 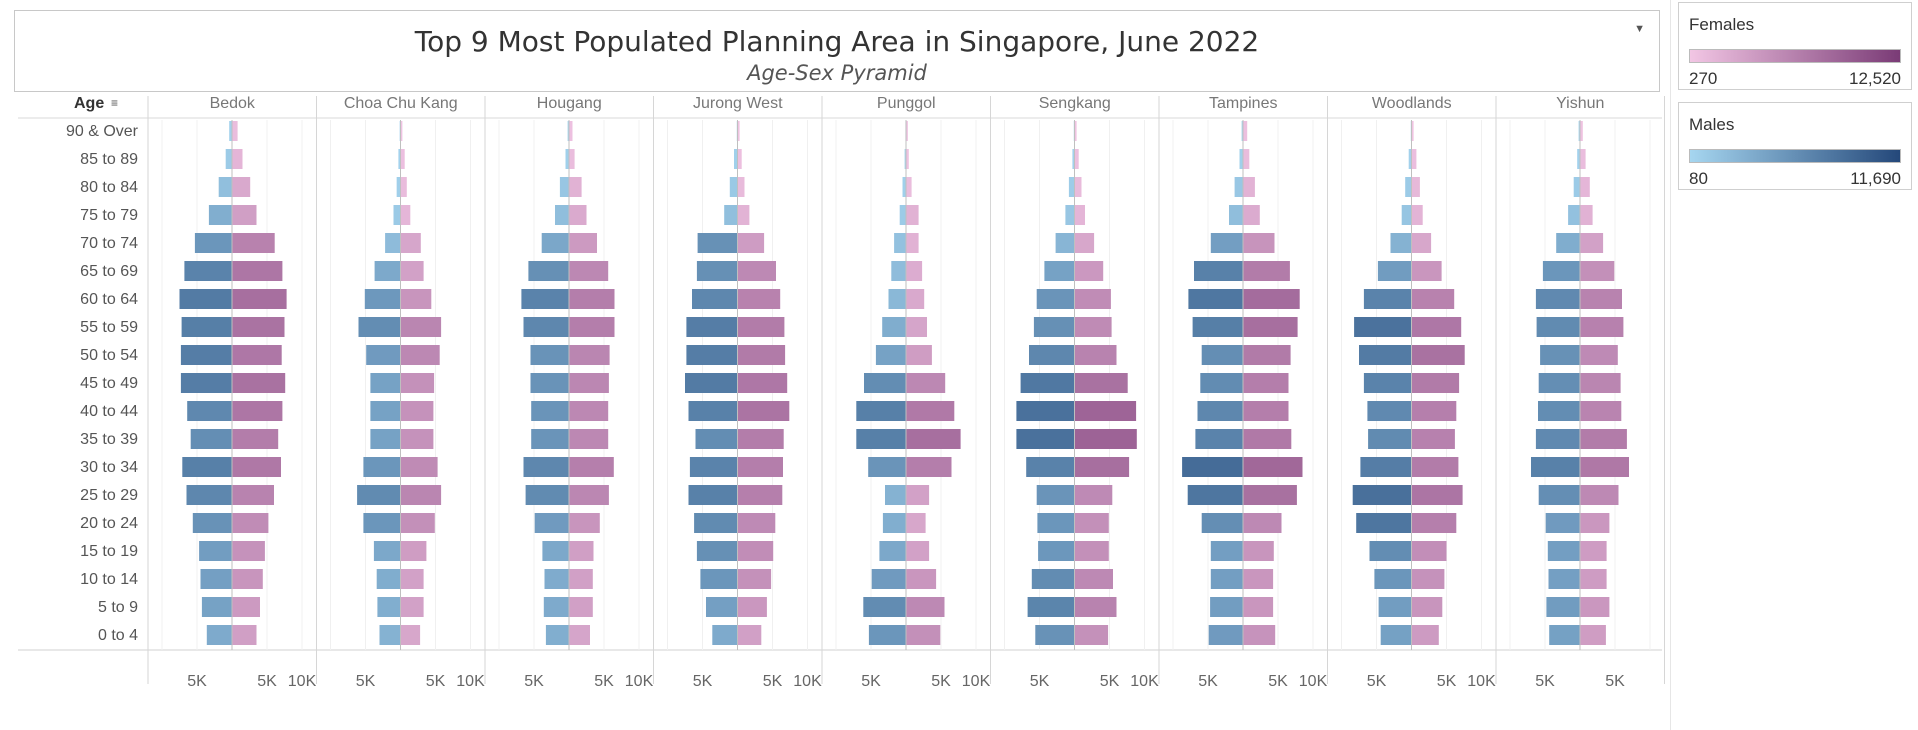 What do you see at coordinates (1795, 146) in the screenshot?
I see `legend-males: Males 80 11,690` at bounding box center [1795, 146].